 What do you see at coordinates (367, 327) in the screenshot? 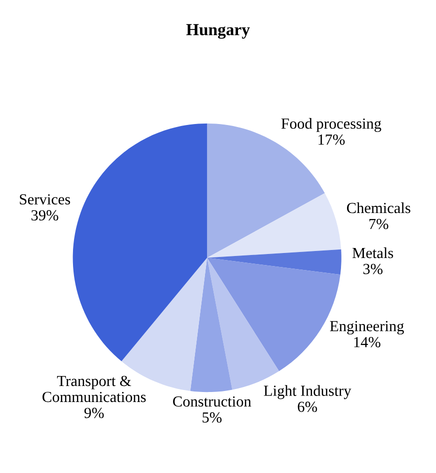
I see `slice-label: Engineering` at bounding box center [367, 327].